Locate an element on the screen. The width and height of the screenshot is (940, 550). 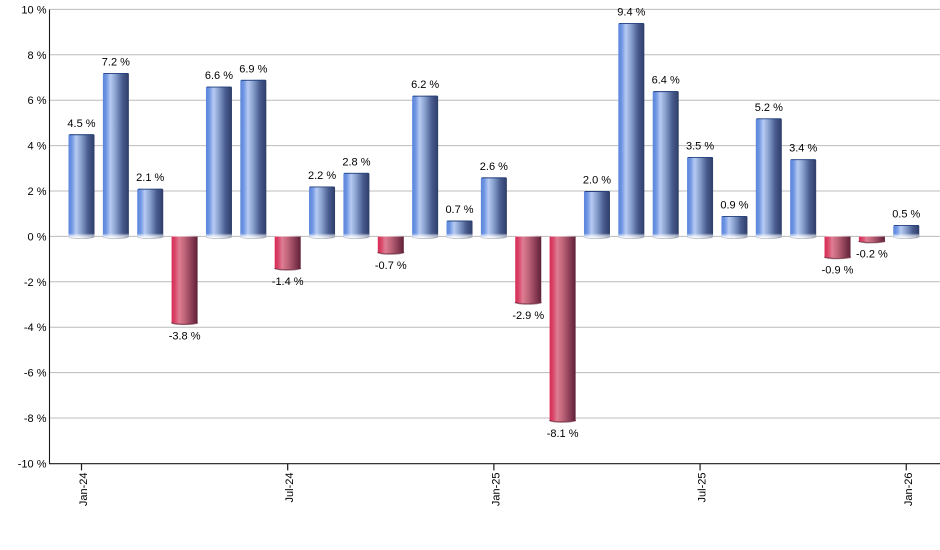
svg-text: -4 % is located at coordinates (35, 328).